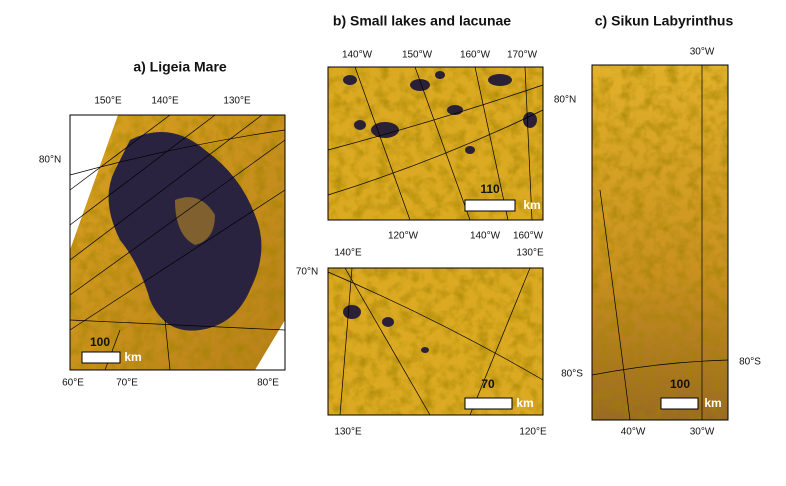 The image size is (786, 486). Describe the element at coordinates (422, 21) in the screenshot. I see `panel-title: b) Small lakes and lacunae` at that location.